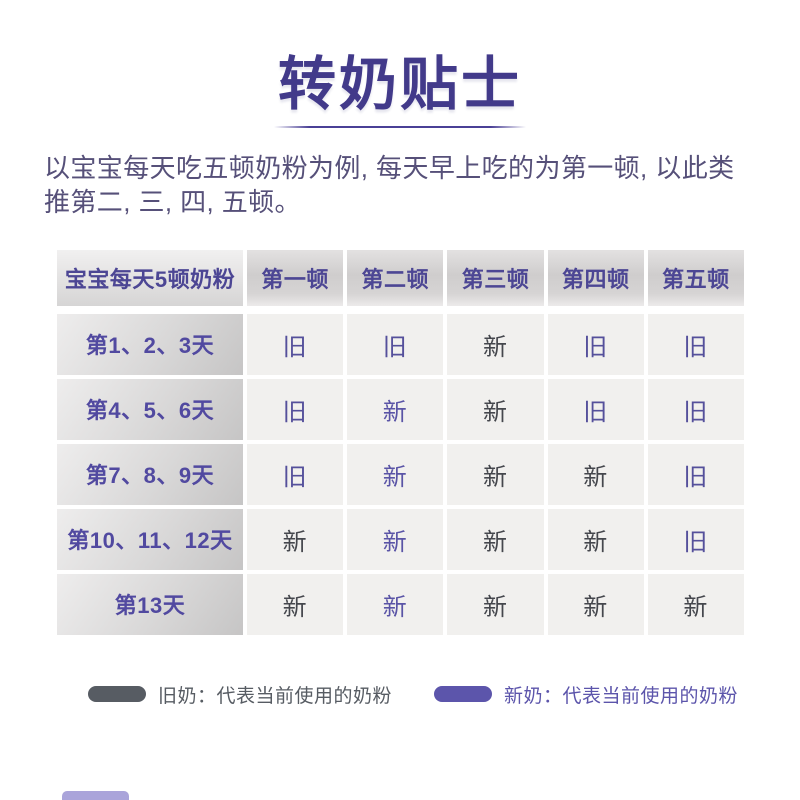 This screenshot has width=800, height=800. I want to click on legend-item-new-milk: 新奶：代表当前使用的奶粉, so click(586, 694).